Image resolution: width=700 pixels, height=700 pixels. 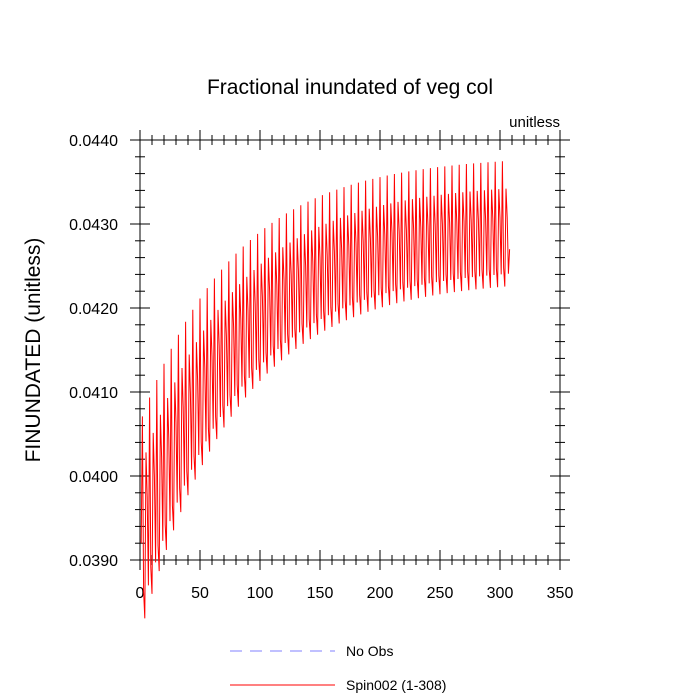 I want to click on x-tick-label: 100, so click(x=260, y=593).